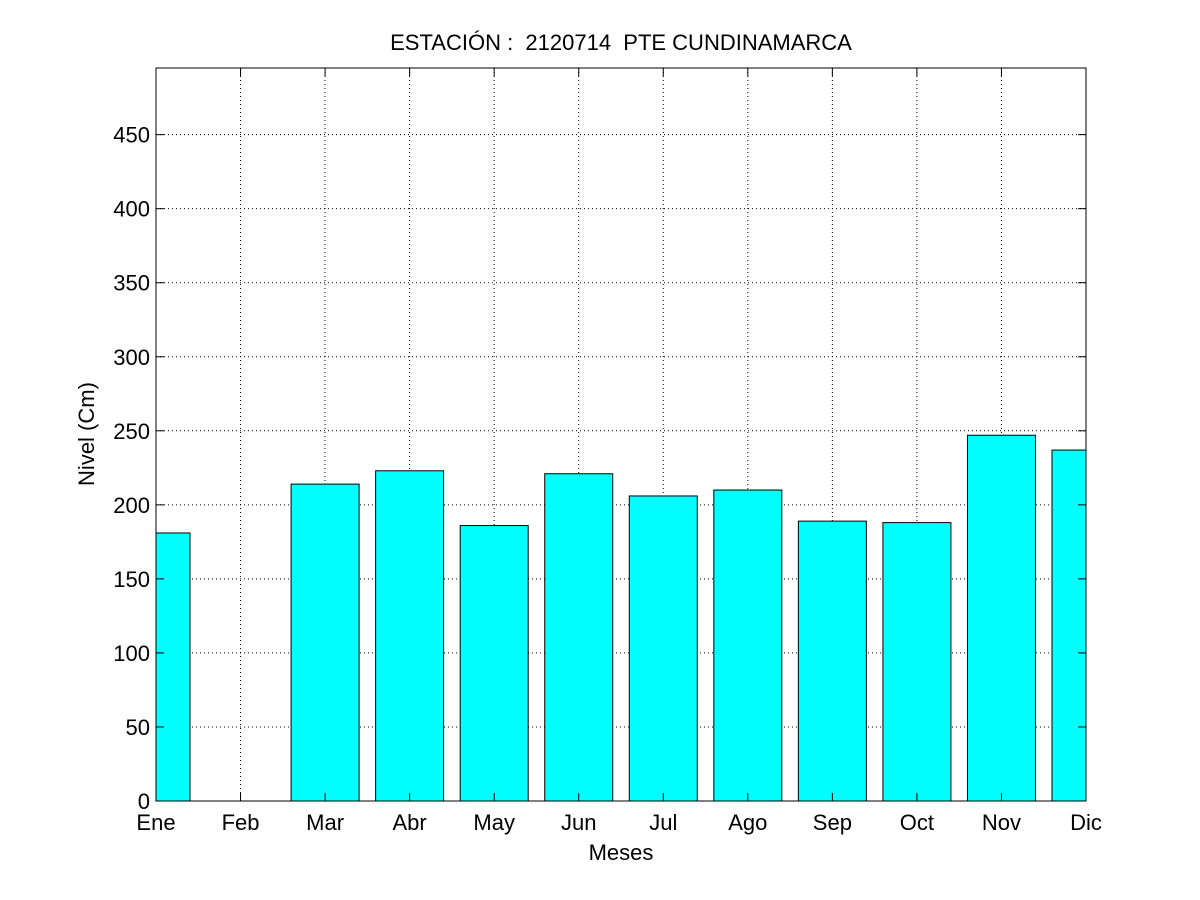 This screenshot has width=1200, height=900. What do you see at coordinates (131, 283) in the screenshot?
I see `y-tick-label: 350` at bounding box center [131, 283].